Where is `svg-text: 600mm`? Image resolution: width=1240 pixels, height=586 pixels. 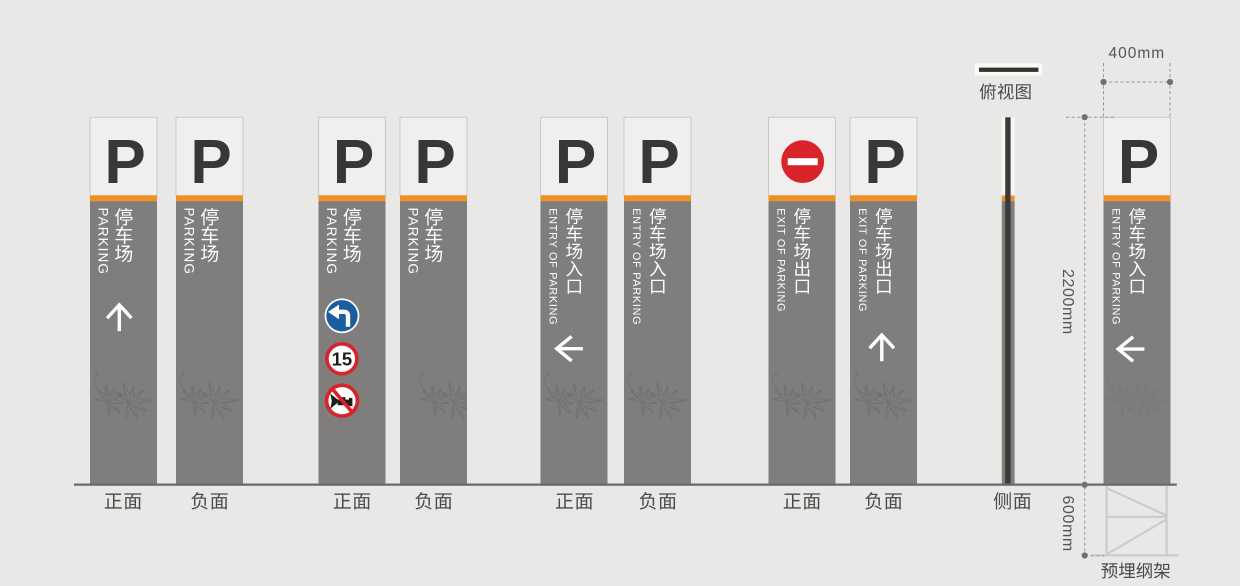 svg-text: 600mm is located at coordinates (1067, 524).